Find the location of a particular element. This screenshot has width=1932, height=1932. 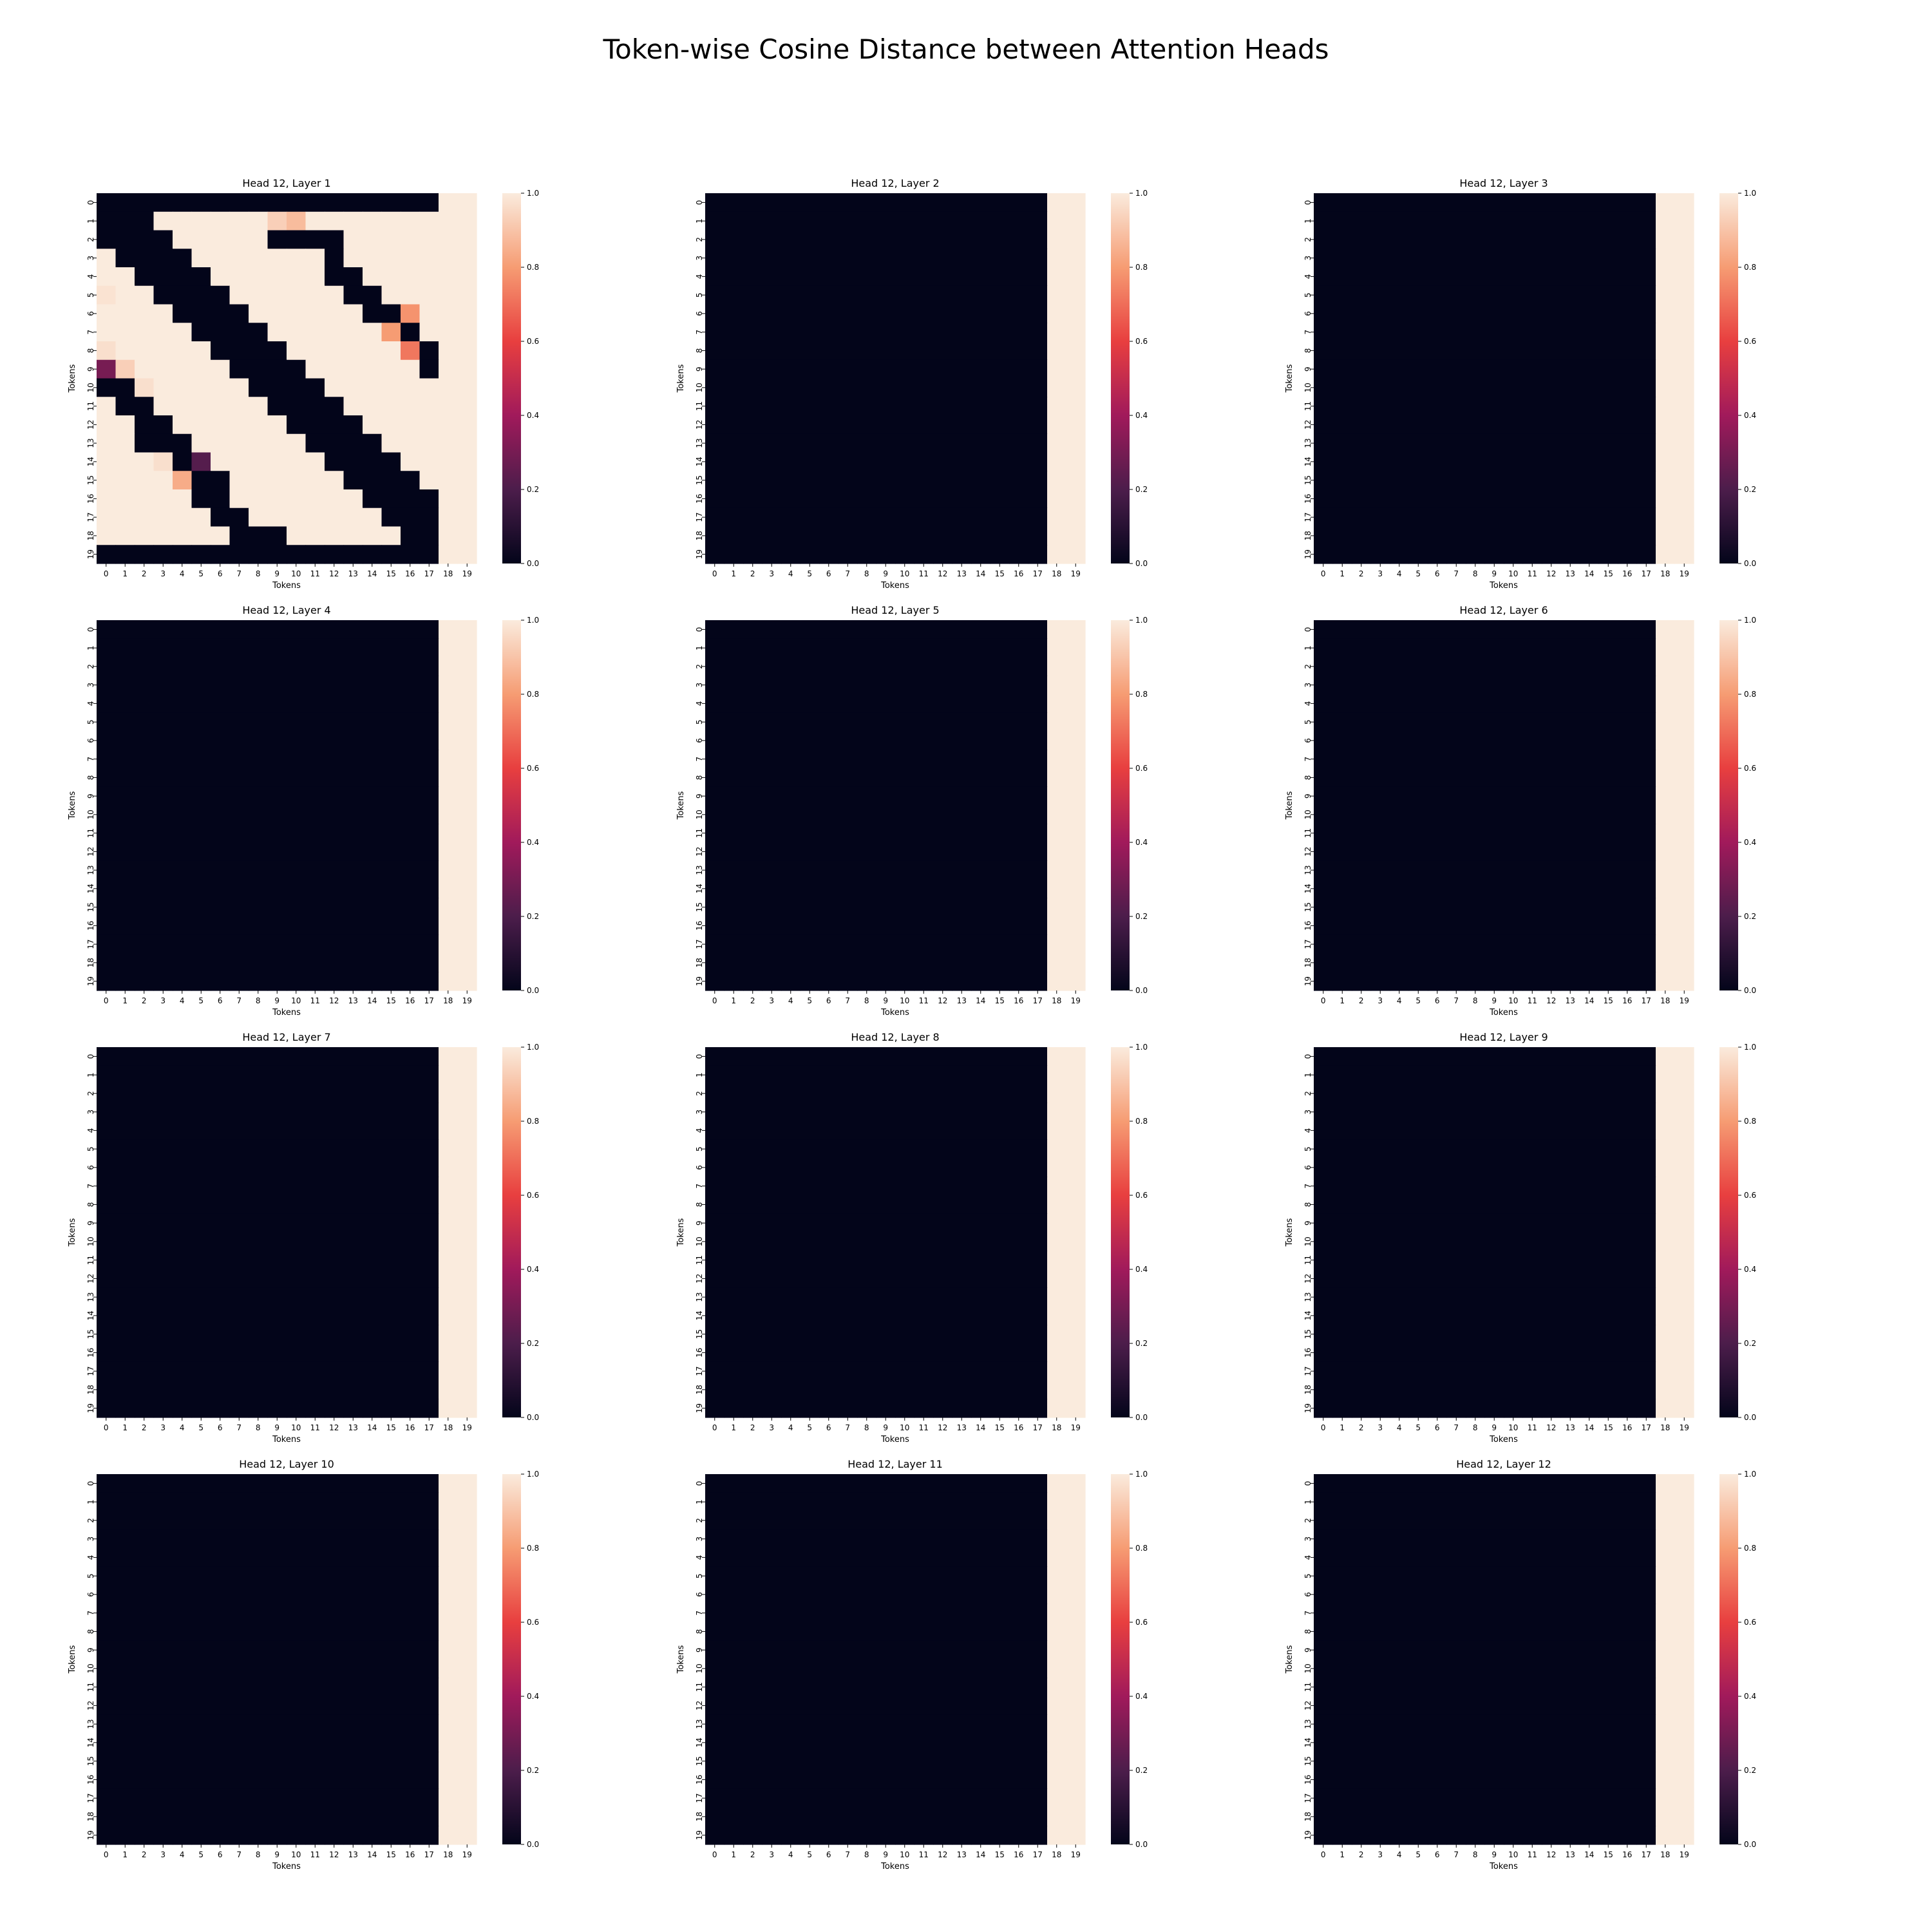

y-tick-label: 9 is located at coordinates (91, 796).